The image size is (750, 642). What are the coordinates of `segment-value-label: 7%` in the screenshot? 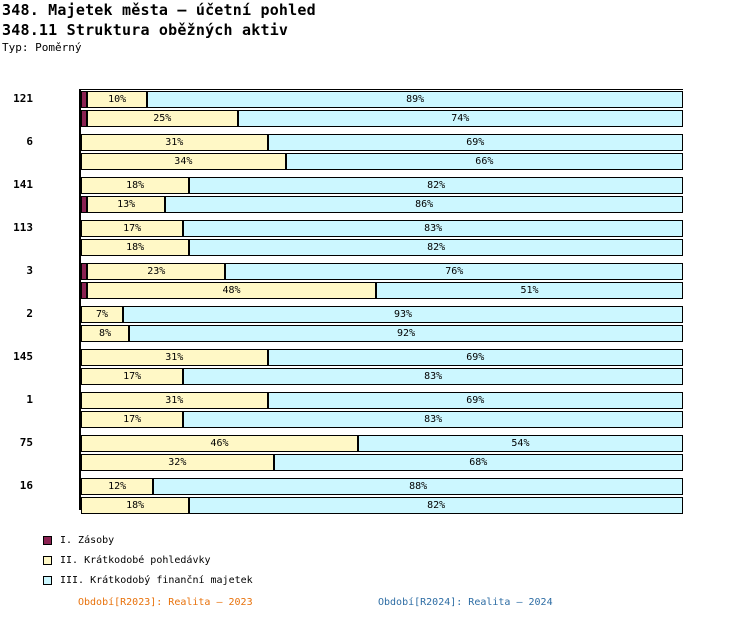 It's located at (102, 314).